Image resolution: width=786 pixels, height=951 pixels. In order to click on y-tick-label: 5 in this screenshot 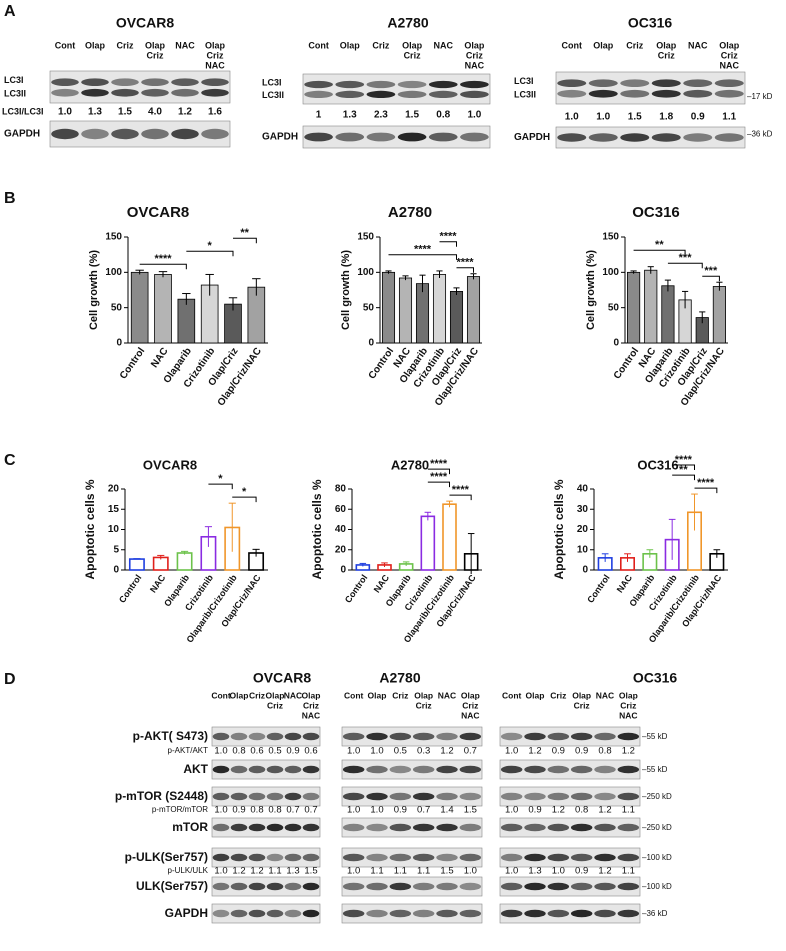, I will do `click(116, 549)`.